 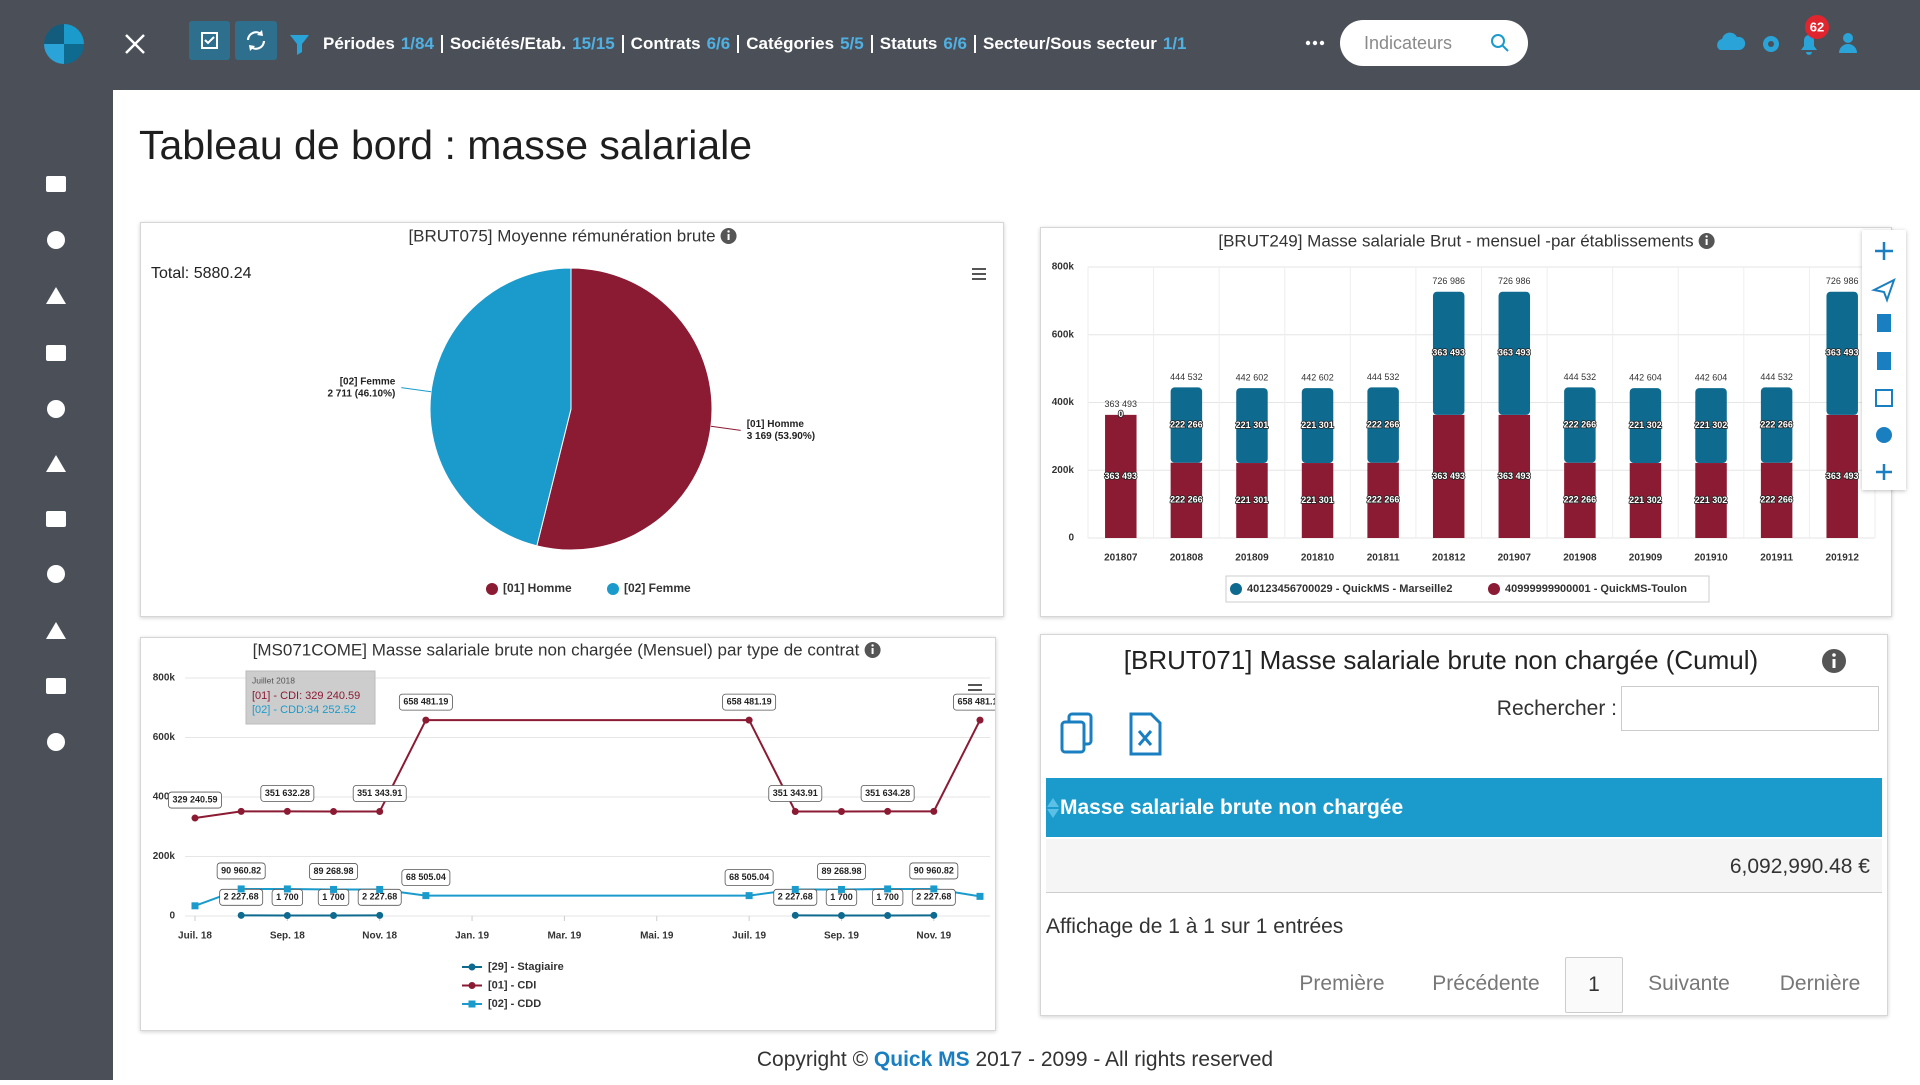 What do you see at coordinates (1349, 589) in the screenshot?
I see `legend-label: 40123456700029 - QuickMS - Marseille2` at bounding box center [1349, 589].